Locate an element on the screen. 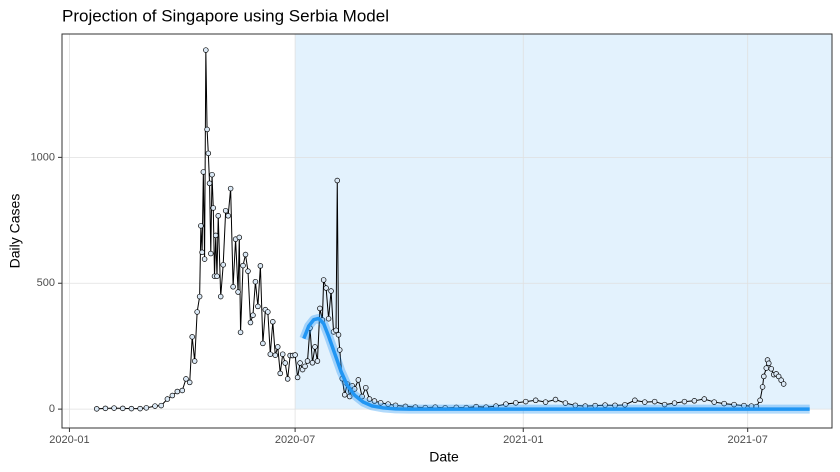 This screenshot has width=840, height=472. y-tick-label: 500 is located at coordinates (46, 283).